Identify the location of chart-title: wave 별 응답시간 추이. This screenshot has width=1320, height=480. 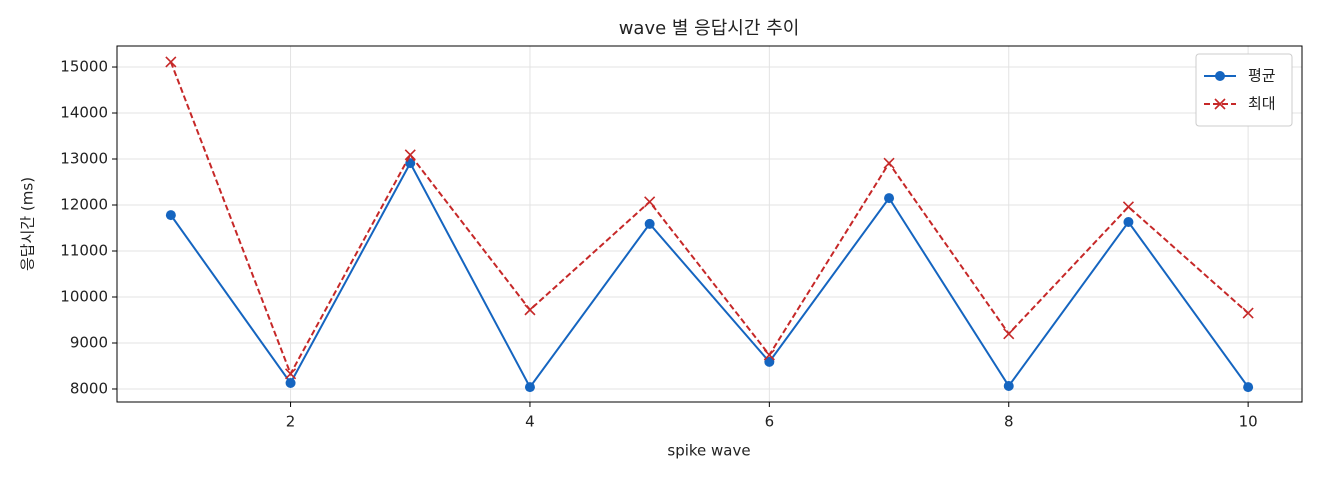
(709, 28).